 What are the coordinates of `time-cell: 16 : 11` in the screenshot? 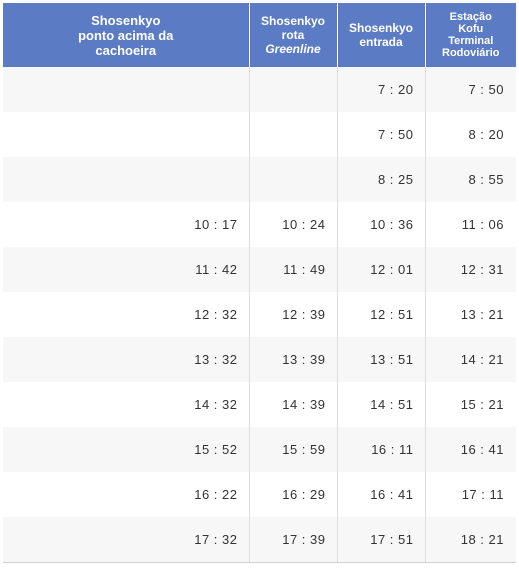 It's located at (381, 449).